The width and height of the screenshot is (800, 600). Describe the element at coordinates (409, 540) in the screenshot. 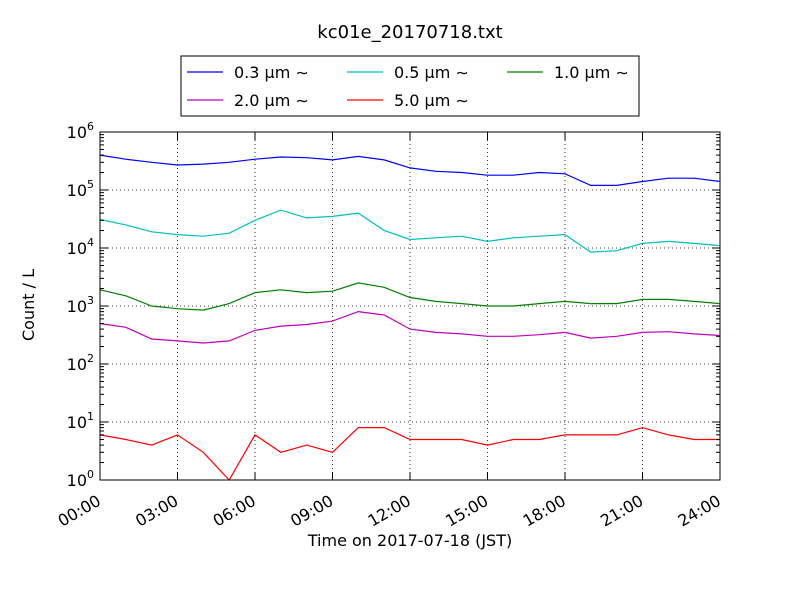

I see `x-axis-label: Time on 2017-07-18 (JST)` at that location.